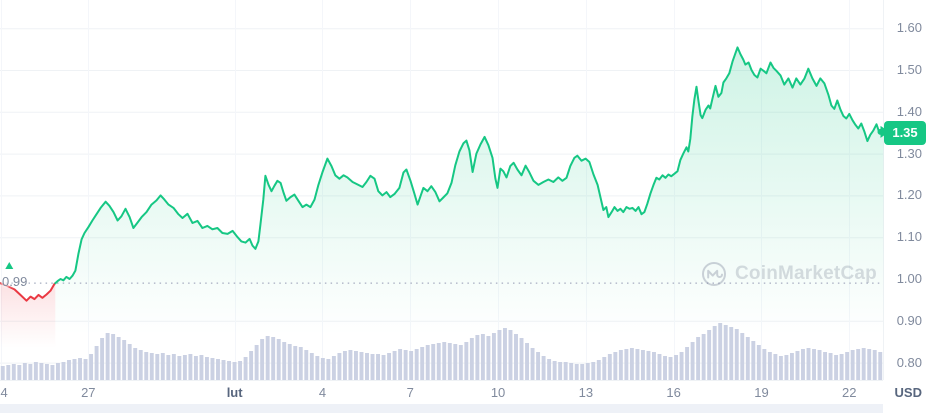  Describe the element at coordinates (714, 274) in the screenshot. I see `coinmarketcap-logo-icon` at that location.